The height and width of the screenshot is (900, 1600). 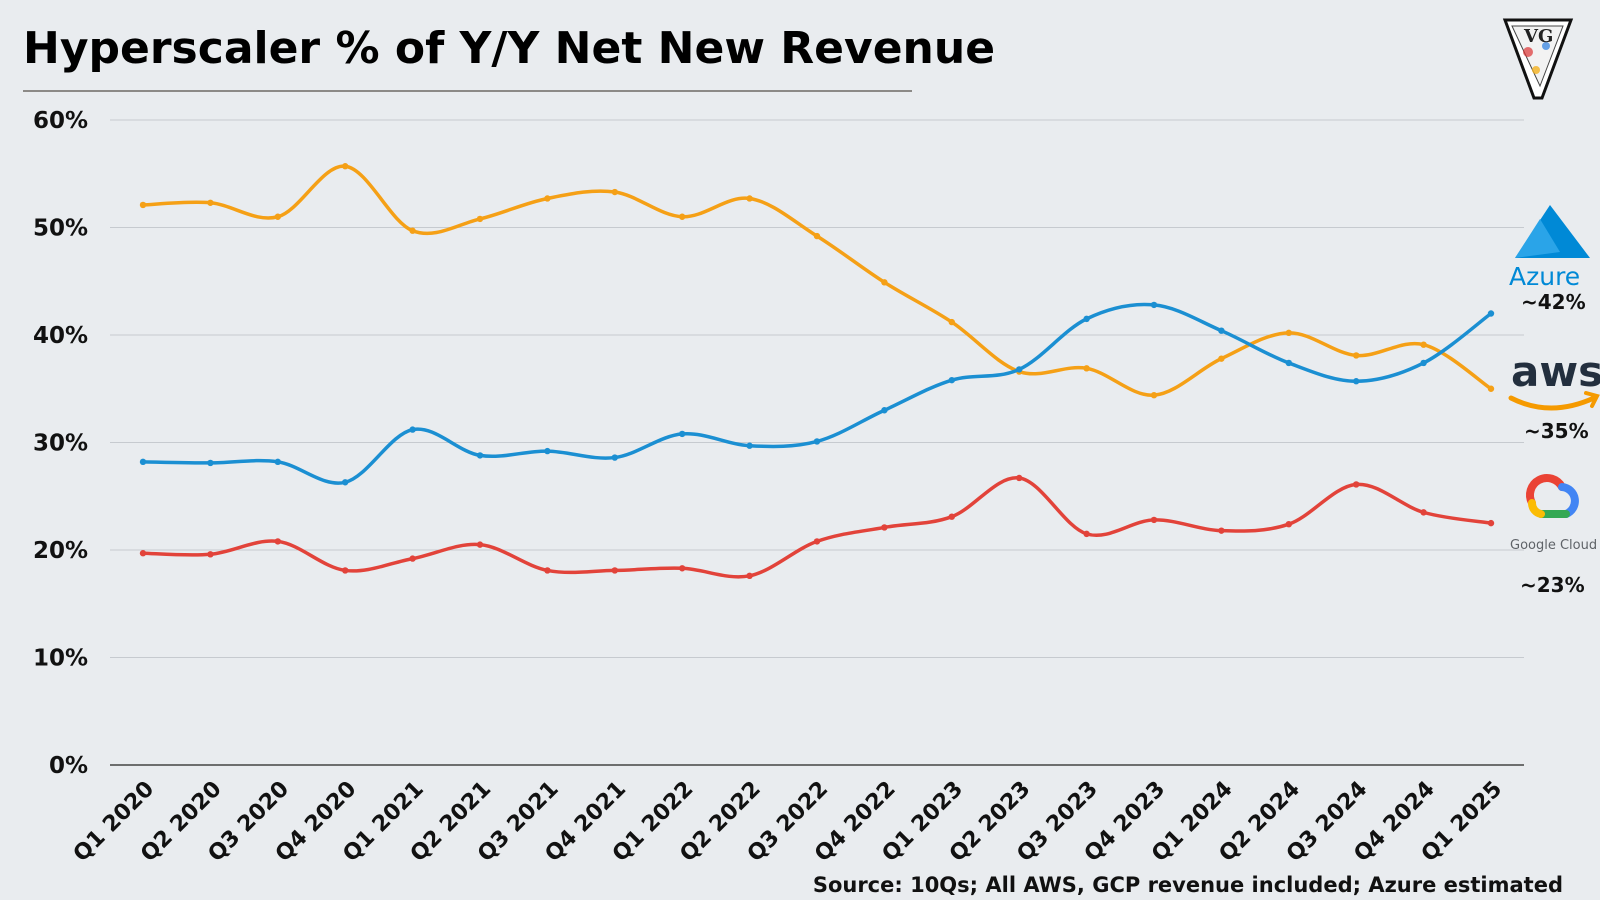 What do you see at coordinates (60, 551) in the screenshot?
I see `y-tick-label: 20%` at bounding box center [60, 551].